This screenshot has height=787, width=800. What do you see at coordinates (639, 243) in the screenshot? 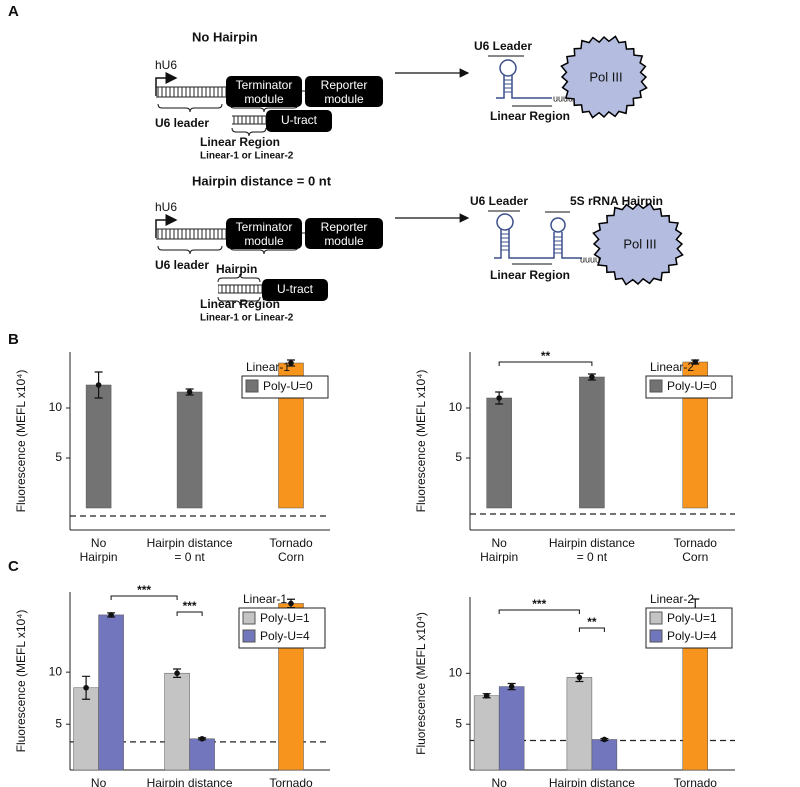
I see `polymerase-label: Pol III` at bounding box center [639, 243].